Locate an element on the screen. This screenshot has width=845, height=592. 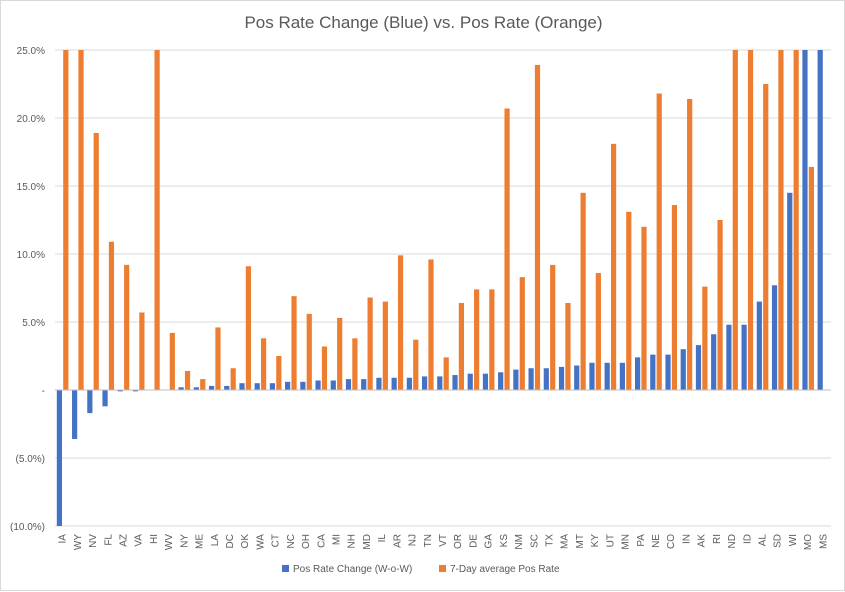
x-tick-label: NE is located at coordinates (656, 541).